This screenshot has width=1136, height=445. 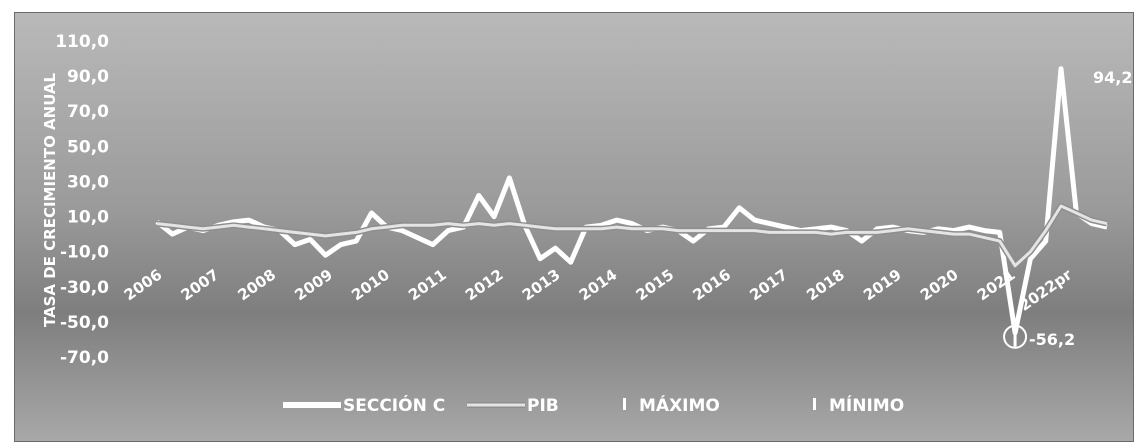 I want to click on series-line-pib-outline, so click(x=632, y=236).